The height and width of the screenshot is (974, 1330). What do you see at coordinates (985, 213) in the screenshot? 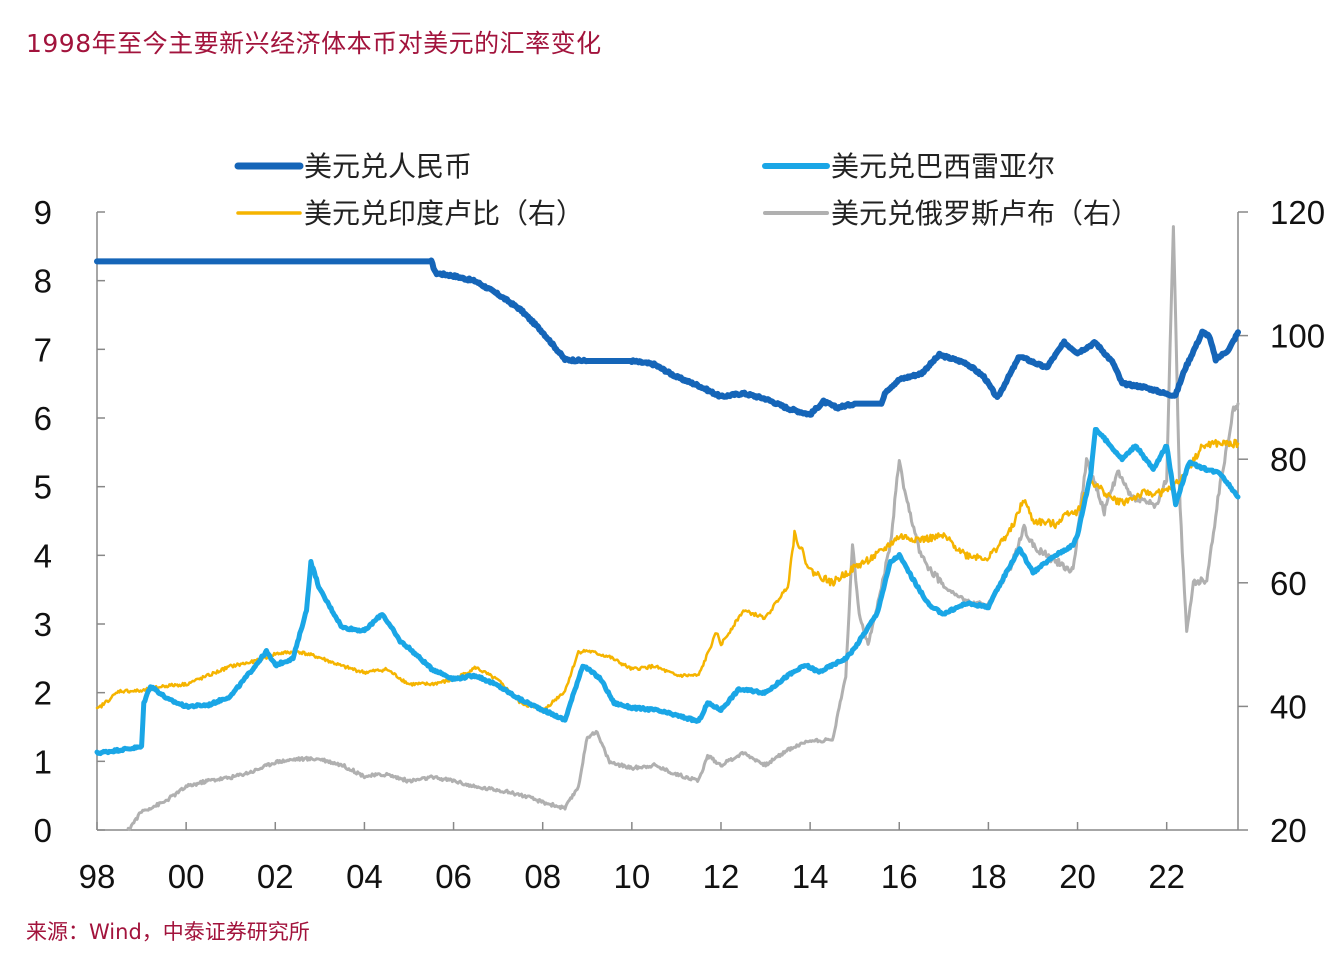
I see `legend-label-4: 美元兑俄罗斯卢布（右）` at bounding box center [985, 213].